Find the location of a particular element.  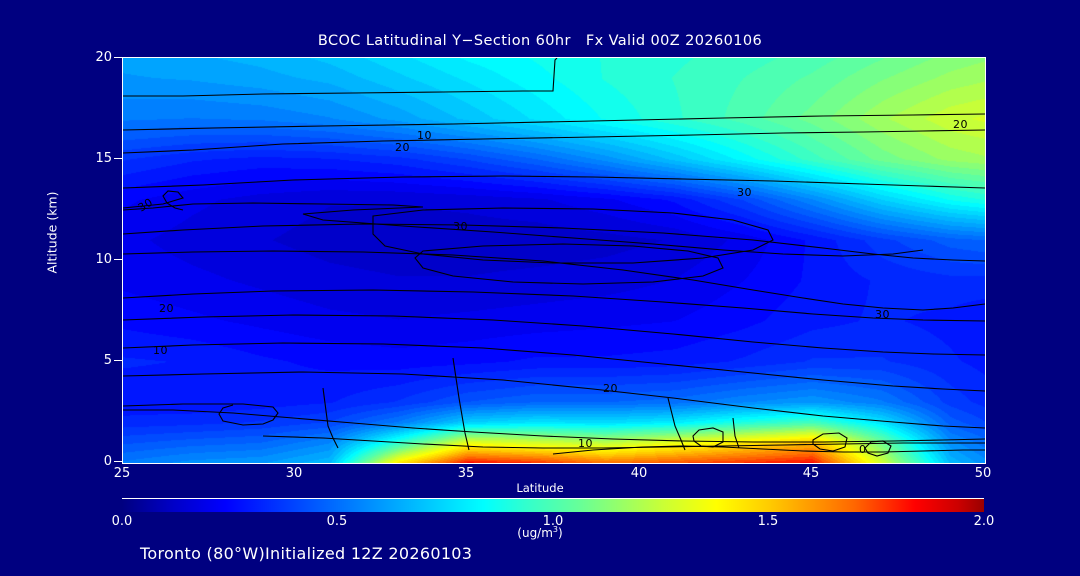

contour-label-10-surface: 10 is located at coordinates (585, 443).